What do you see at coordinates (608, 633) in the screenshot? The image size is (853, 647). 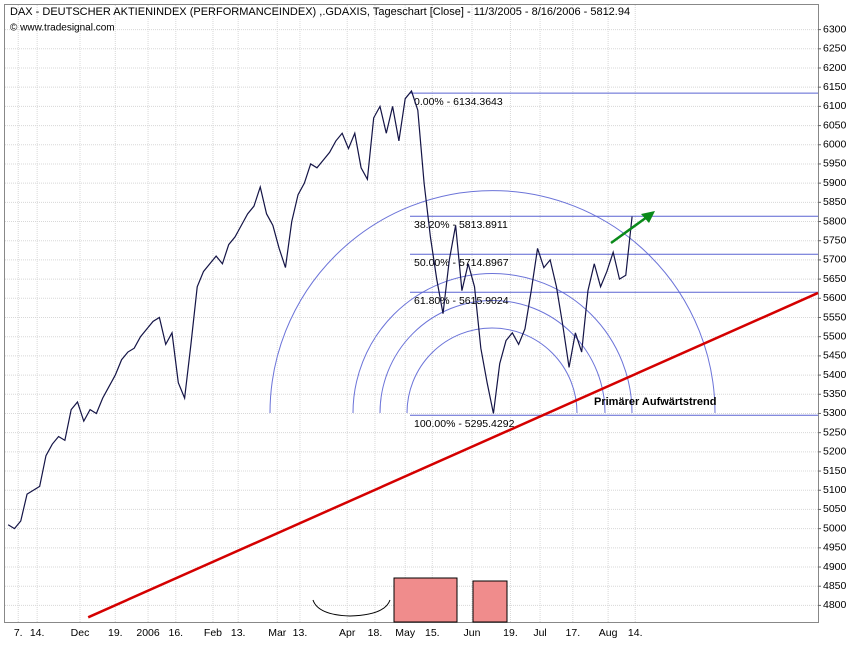 I see `x-tick-label: Aug` at bounding box center [608, 633].